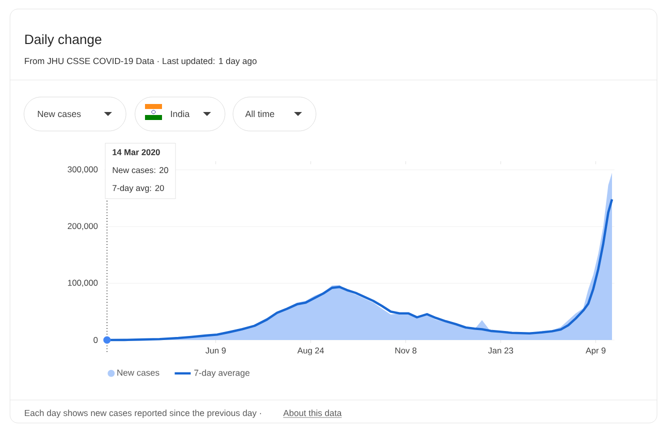  Describe the element at coordinates (259, 114) in the screenshot. I see `text: All time` at that location.